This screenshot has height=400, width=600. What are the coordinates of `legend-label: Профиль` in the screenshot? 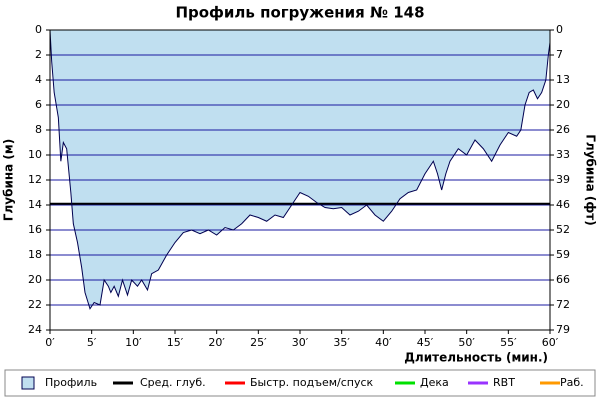 It's located at (71, 382).